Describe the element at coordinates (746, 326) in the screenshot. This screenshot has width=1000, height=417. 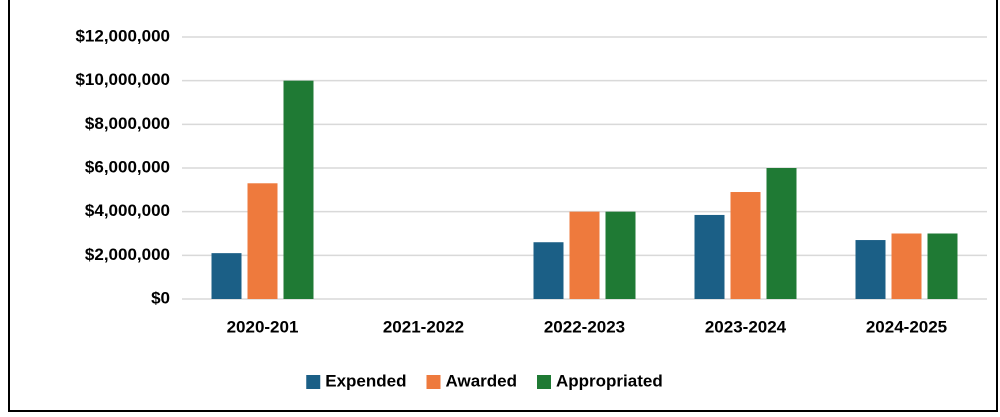
I see `x-tick-label: 2023-2024` at that location.